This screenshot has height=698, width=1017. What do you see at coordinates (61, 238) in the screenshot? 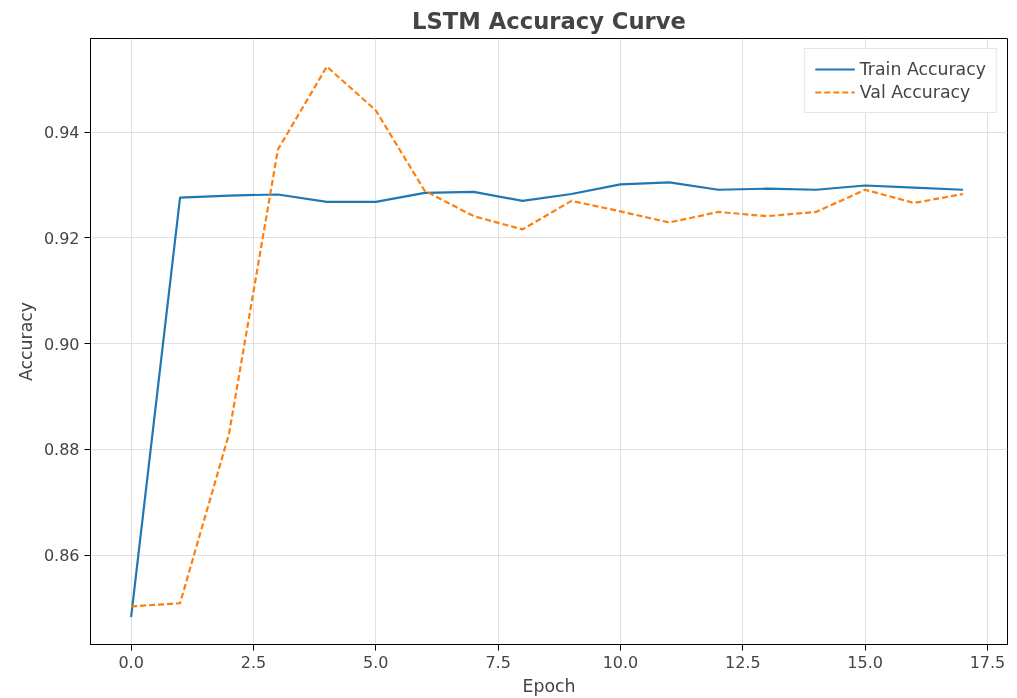
I see `y-tick-label: 0.92` at bounding box center [61, 238].